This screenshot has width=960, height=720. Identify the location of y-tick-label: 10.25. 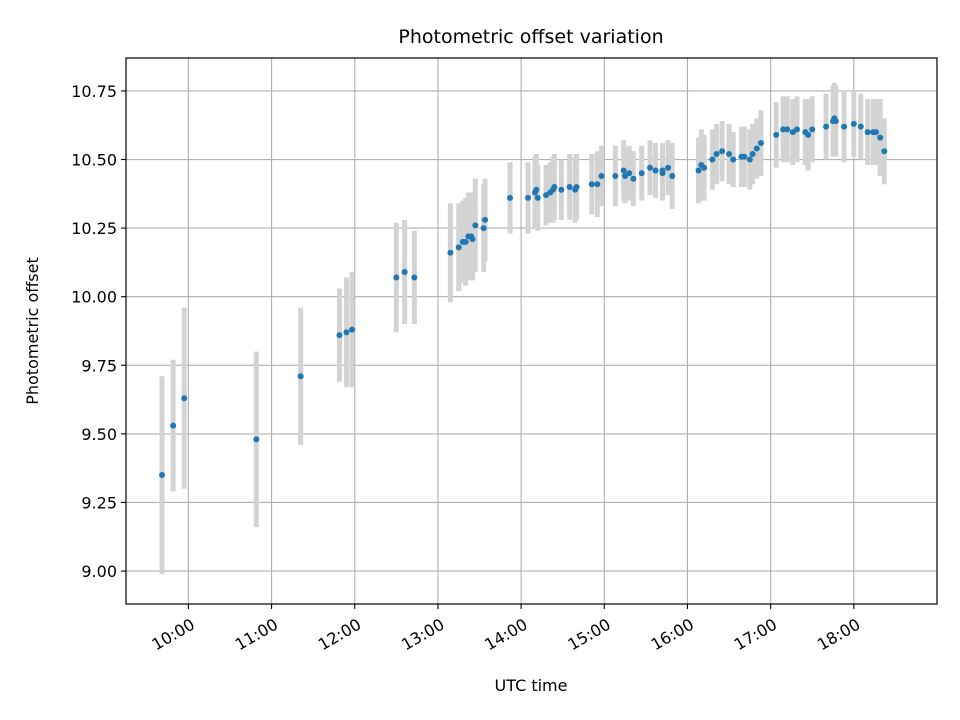
(94, 228).